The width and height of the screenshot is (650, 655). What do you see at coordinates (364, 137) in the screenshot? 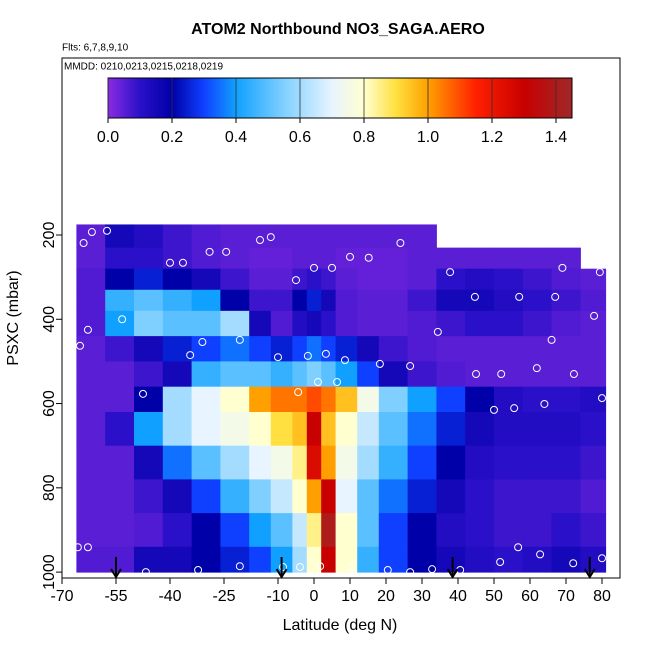
I see `colorbar-tick-label: 0.8` at bounding box center [364, 137].